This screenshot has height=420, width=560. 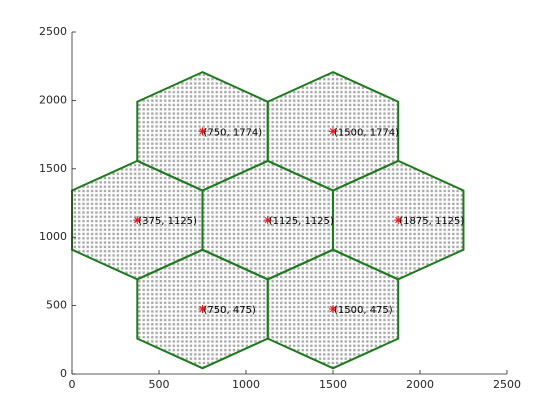 I want to click on y-tick-label: 2500, so click(x=53, y=31).